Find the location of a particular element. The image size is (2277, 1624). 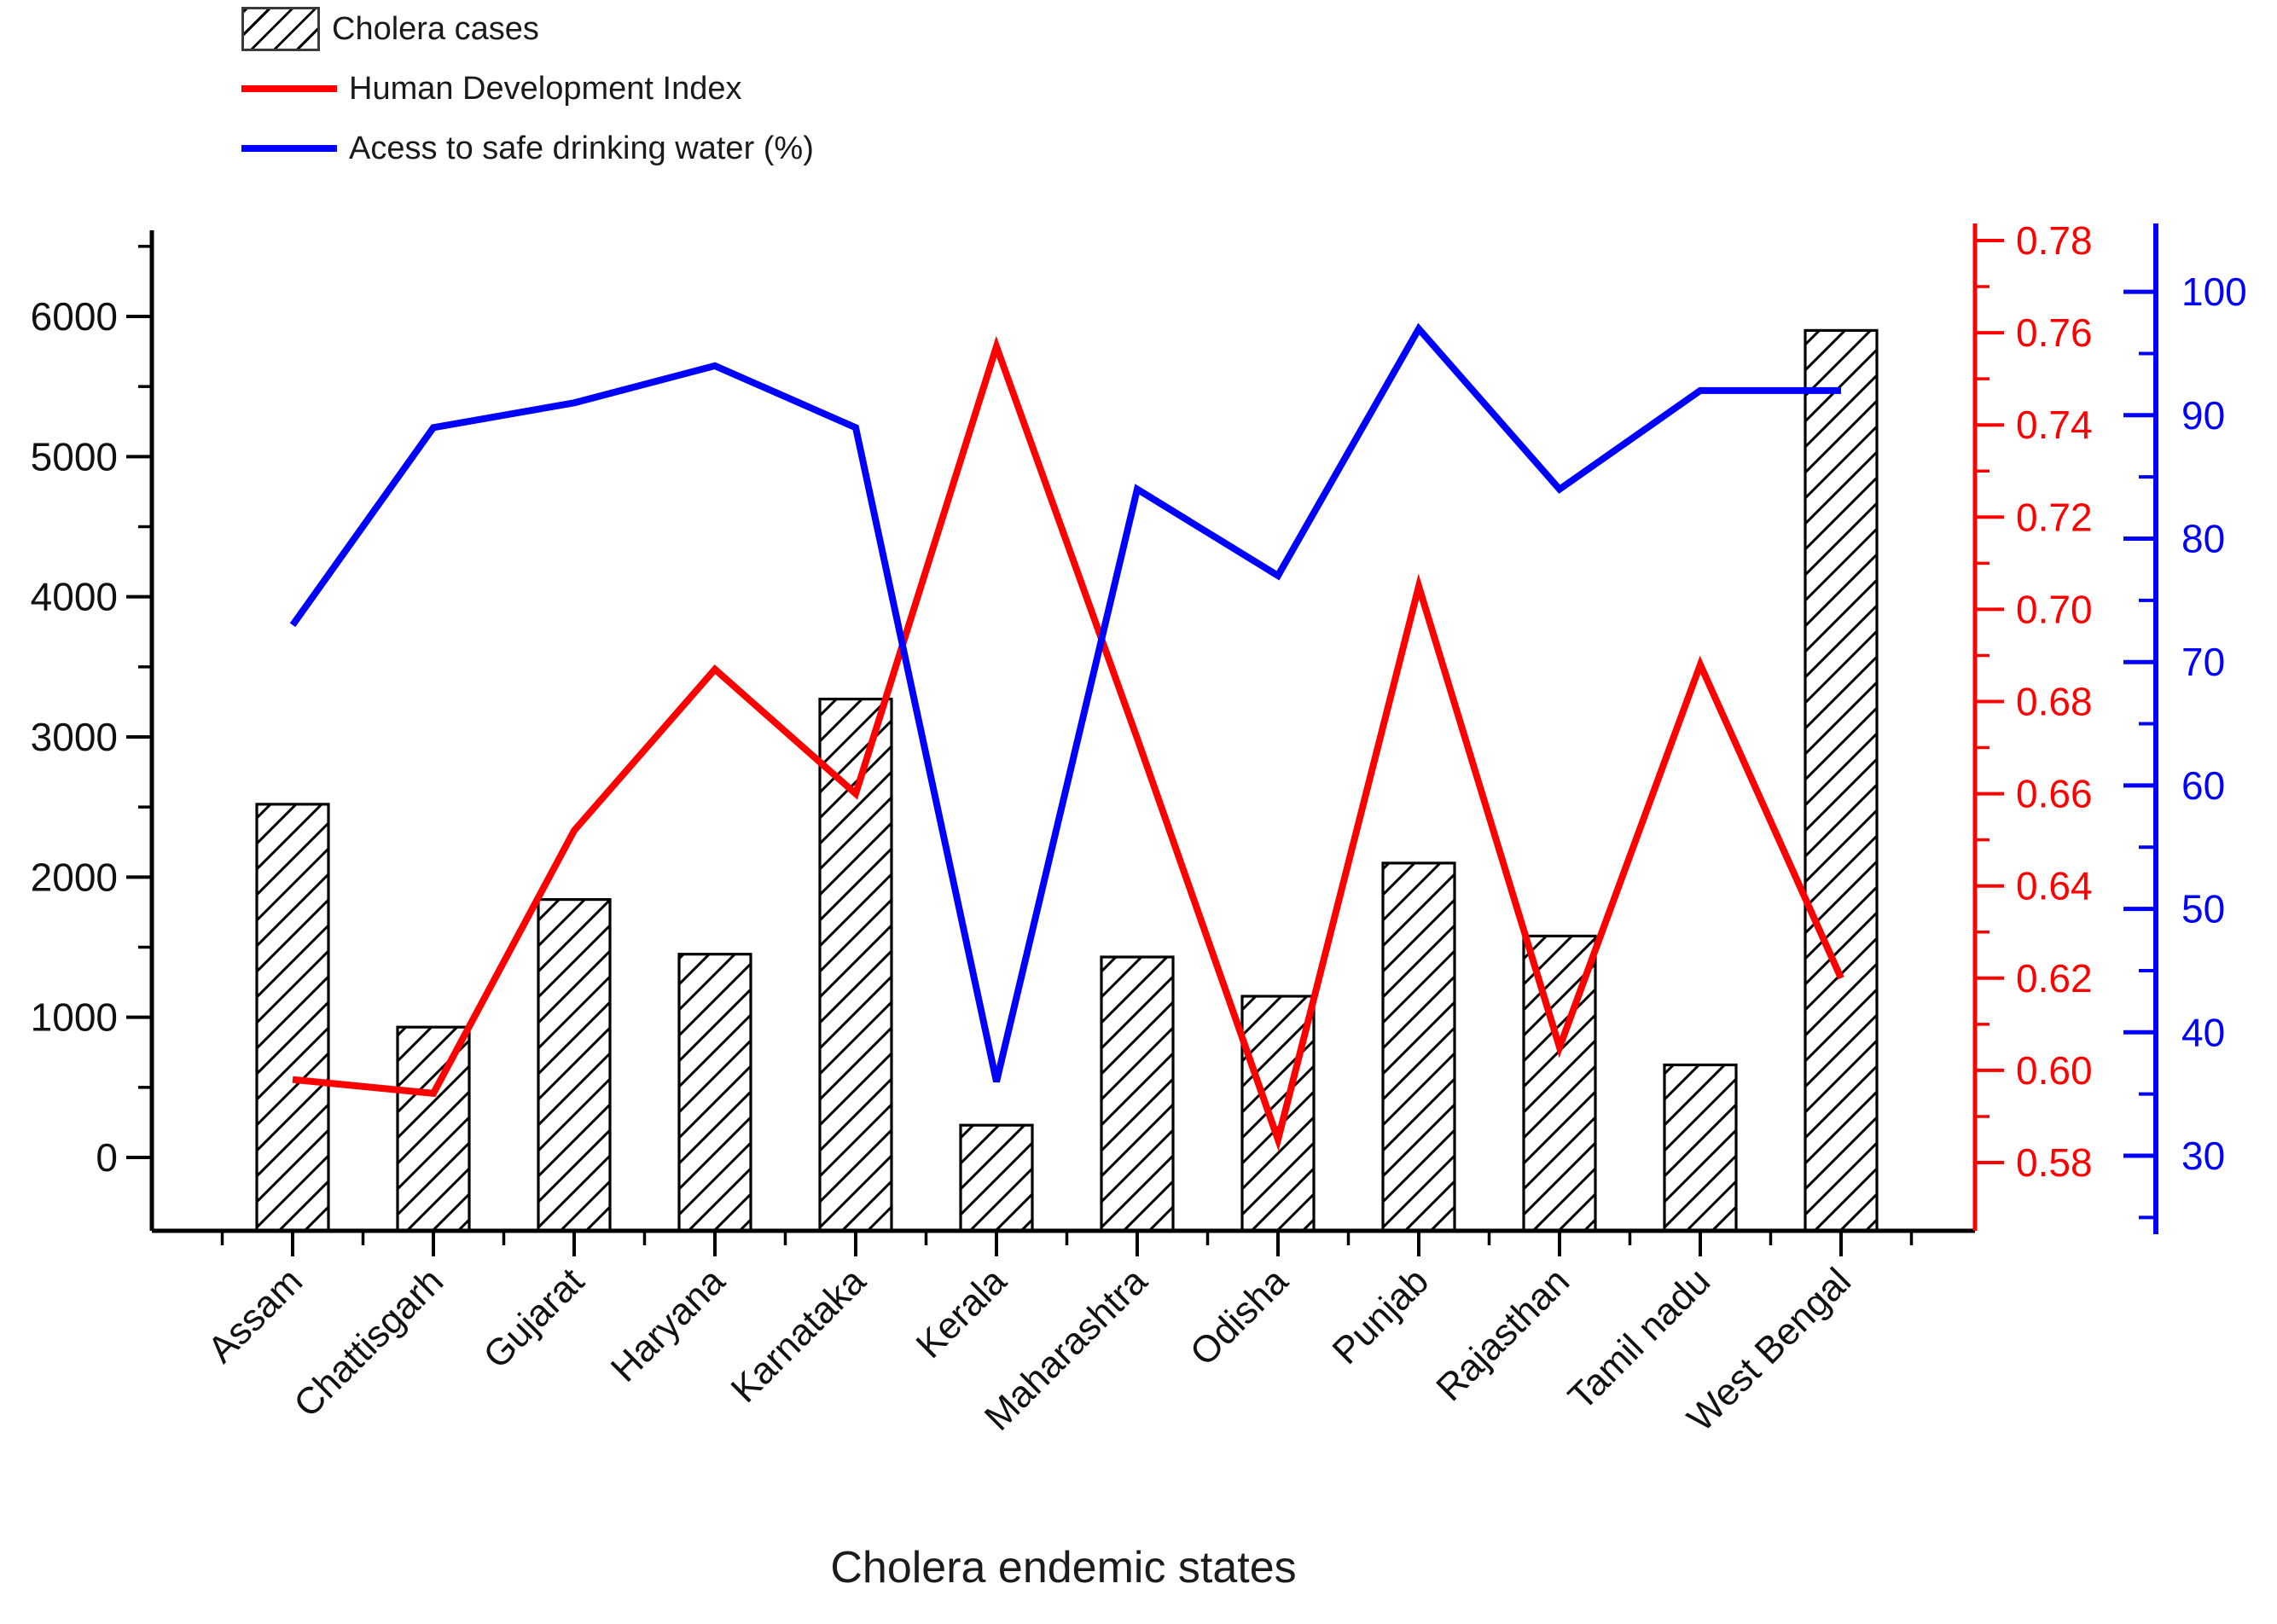

bar-maharashtra is located at coordinates (1137, 1093).